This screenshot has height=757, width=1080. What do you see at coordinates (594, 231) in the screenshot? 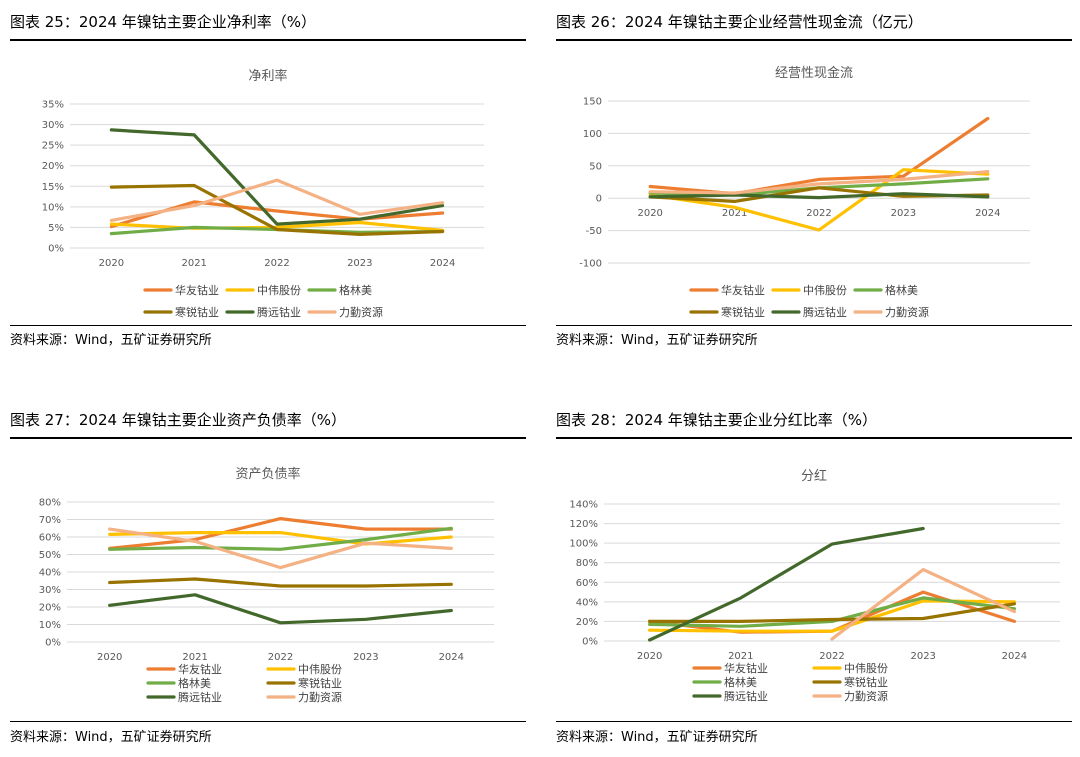
I see `y-tick-label: -50` at bounding box center [594, 231].